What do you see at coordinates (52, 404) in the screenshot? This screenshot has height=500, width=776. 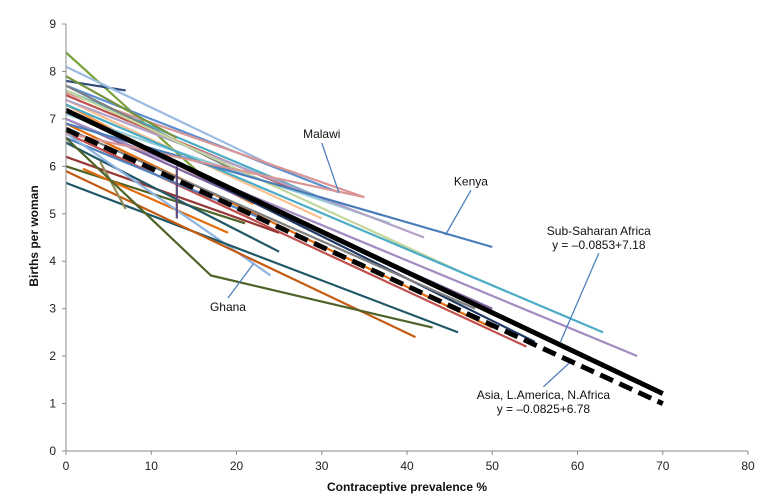 I see `y-tick-label: 1` at bounding box center [52, 404].